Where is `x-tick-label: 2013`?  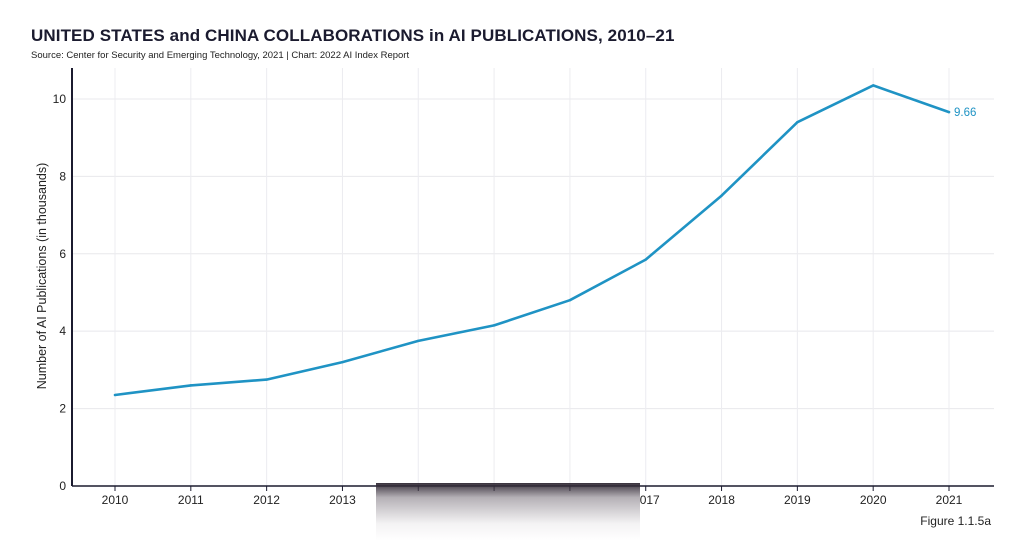
x-tick-label: 2013 is located at coordinates (342, 500).